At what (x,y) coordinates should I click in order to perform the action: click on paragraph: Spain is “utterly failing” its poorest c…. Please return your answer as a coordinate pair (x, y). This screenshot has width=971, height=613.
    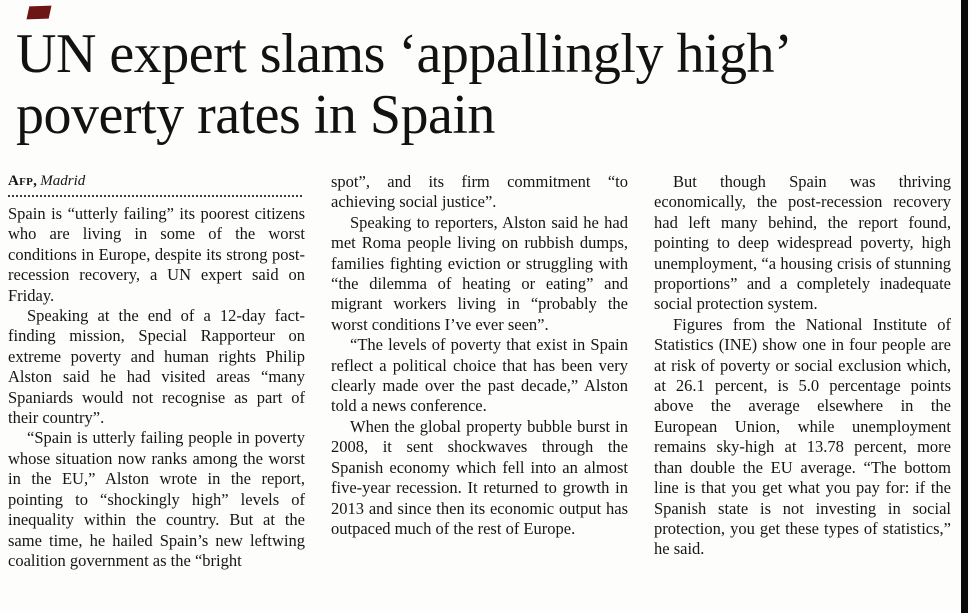
    Looking at the image, I should click on (156, 254).